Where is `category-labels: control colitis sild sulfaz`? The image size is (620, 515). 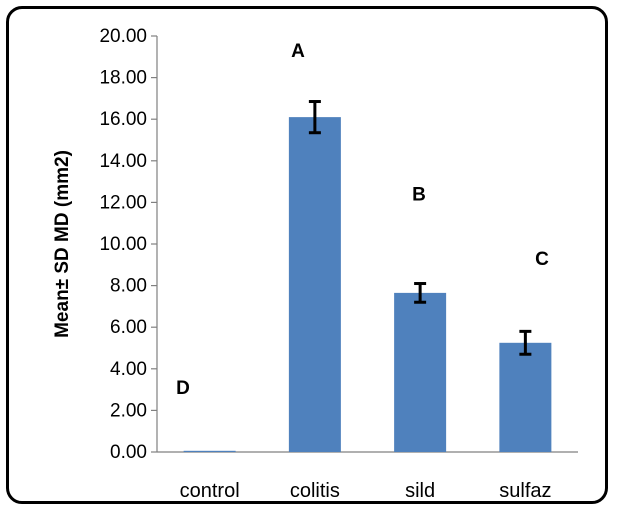 category-labels: control colitis sild sulfaz is located at coordinates (366, 491).